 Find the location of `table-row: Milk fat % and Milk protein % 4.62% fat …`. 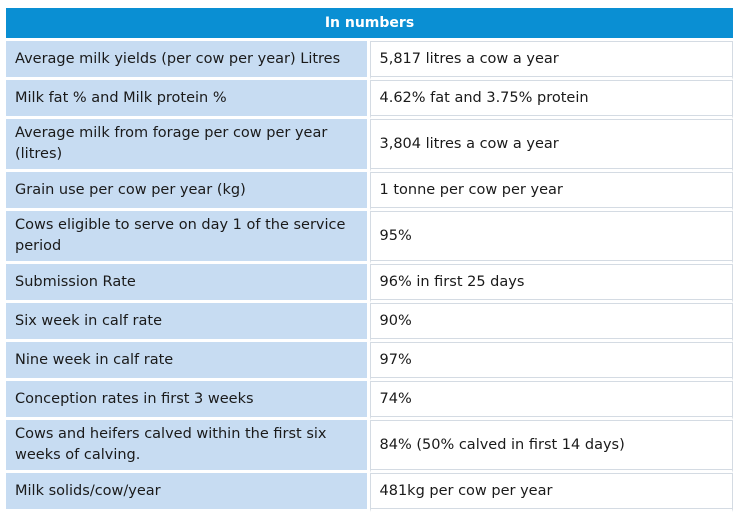

table-row: Milk fat % and Milk protein % 4.62% fat … is located at coordinates (369, 99).